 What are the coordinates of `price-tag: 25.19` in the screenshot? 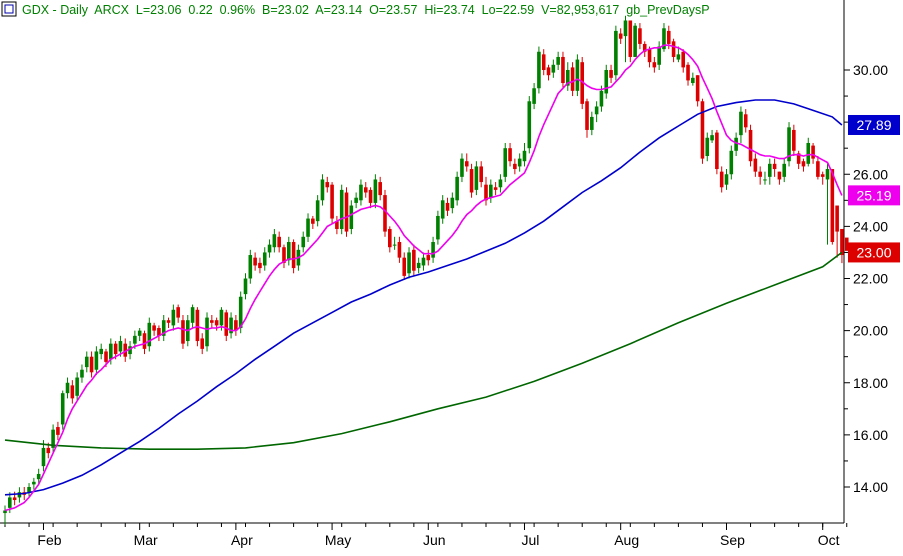 It's located at (874, 195).